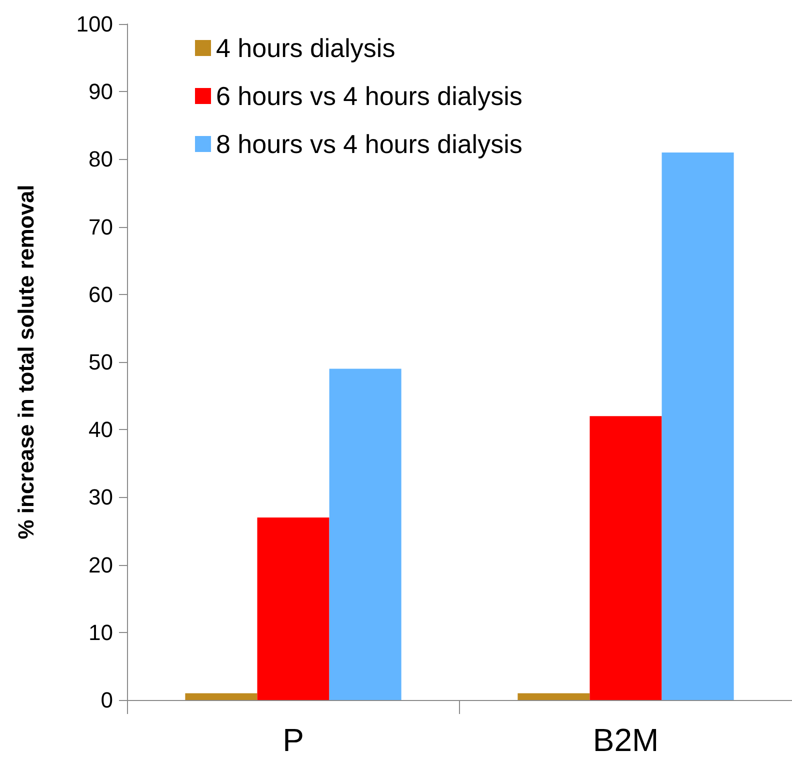  I want to click on legend-label: 4 hours dialysis, so click(306, 48).